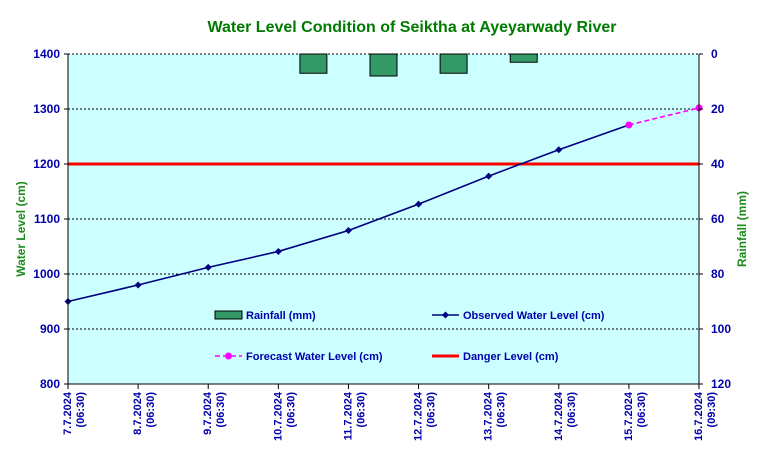 This screenshot has width=761, height=459. I want to click on x-tick-label: 13.7.2024(06:30), so click(495, 416).